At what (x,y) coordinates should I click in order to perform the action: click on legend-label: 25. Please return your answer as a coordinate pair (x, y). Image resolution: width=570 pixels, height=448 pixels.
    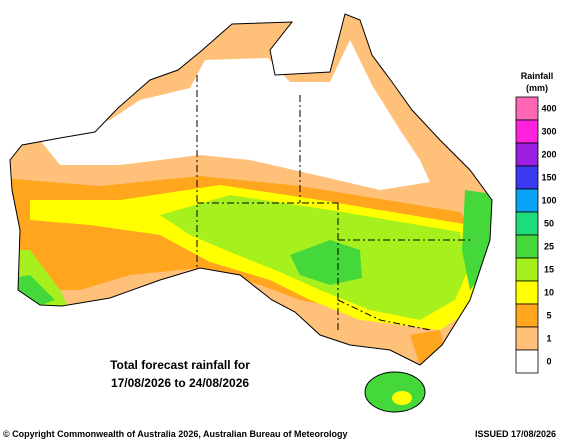
    Looking at the image, I should click on (549, 247).